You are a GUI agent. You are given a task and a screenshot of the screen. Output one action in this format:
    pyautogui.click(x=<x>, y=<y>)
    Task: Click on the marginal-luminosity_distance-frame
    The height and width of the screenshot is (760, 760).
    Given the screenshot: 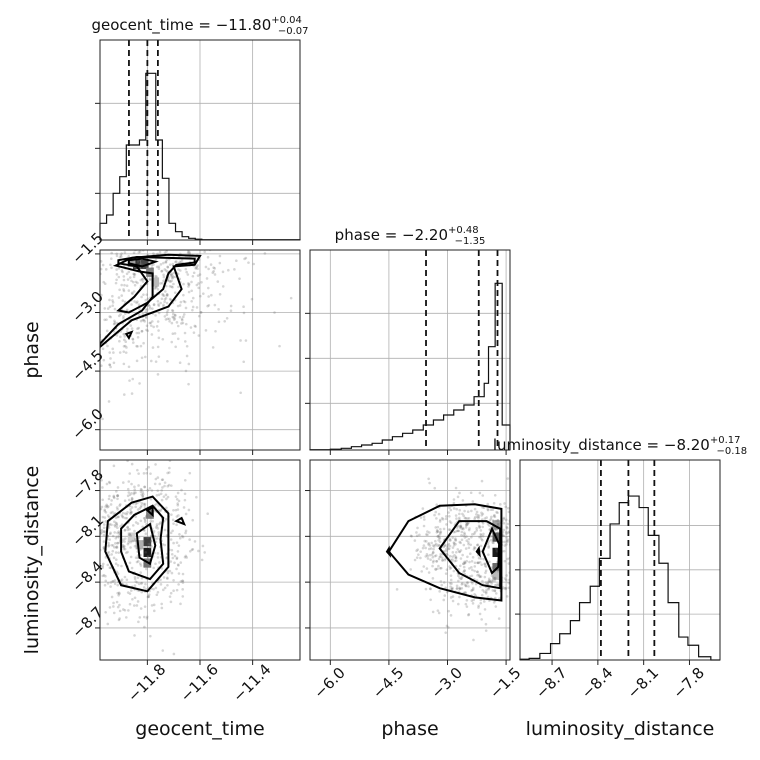 What is the action you would take?
    pyautogui.click(x=620, y=560)
    